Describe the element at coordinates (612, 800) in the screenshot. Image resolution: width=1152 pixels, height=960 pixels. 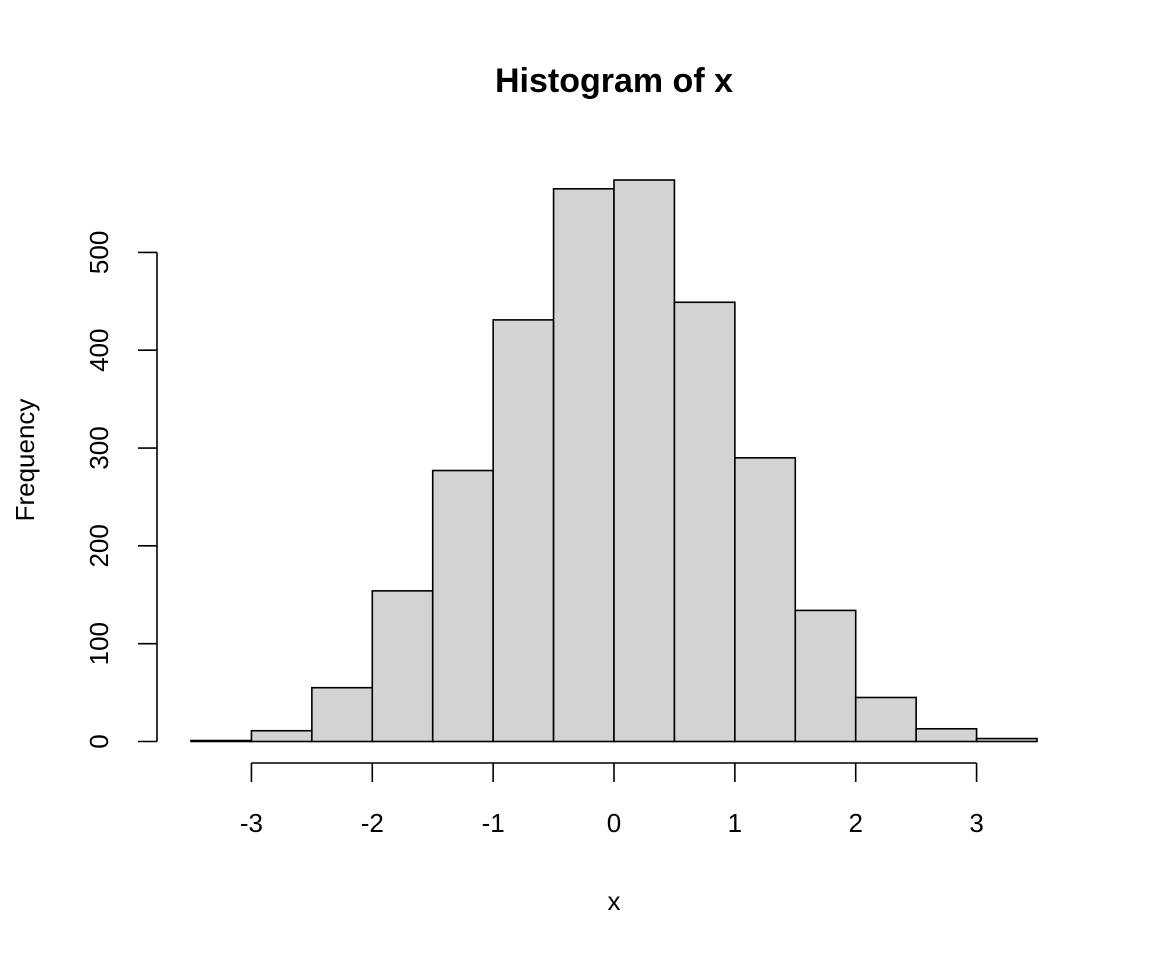
I see `x-axis: -3 -2 -1 0 1 2 3` at that location.